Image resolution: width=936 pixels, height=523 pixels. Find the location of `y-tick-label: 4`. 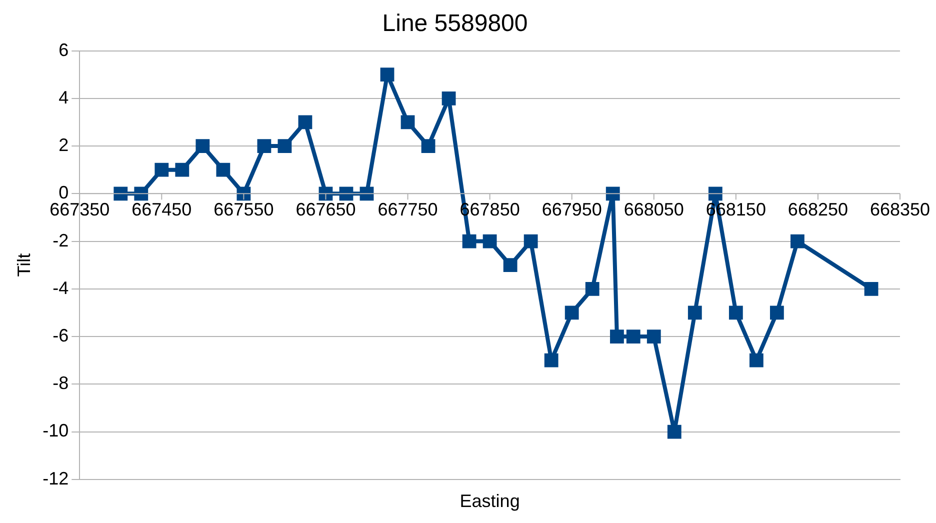

y-tick-label: 4 is located at coordinates (63, 97).